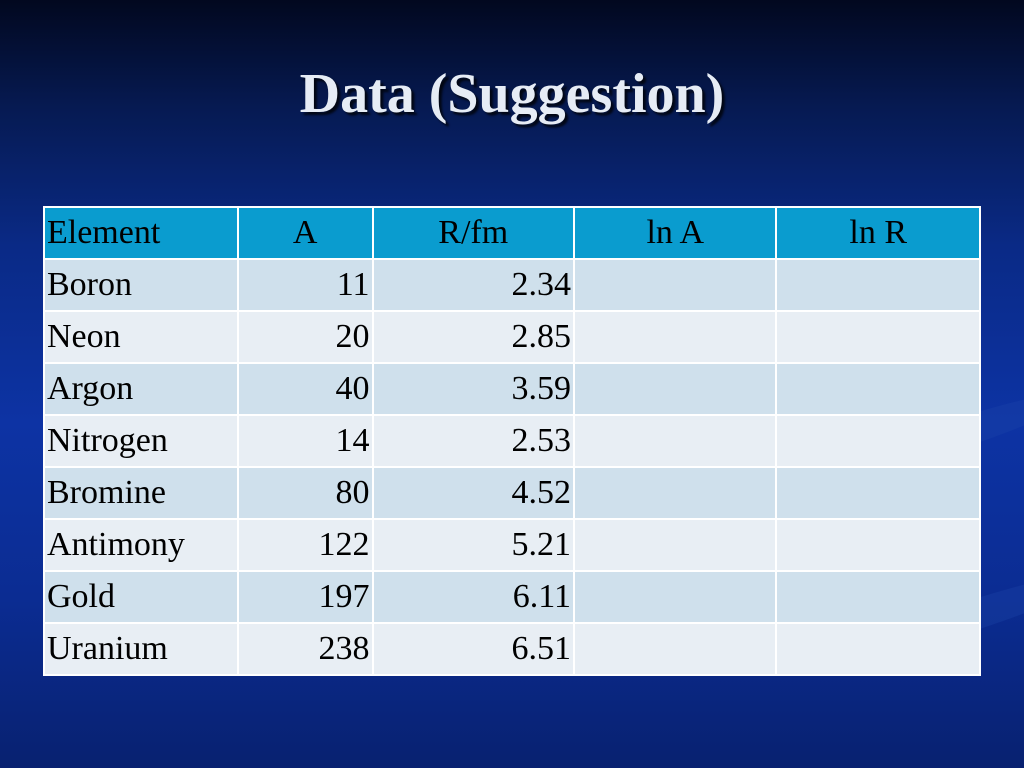 The height and width of the screenshot is (768, 1024). I want to click on element-cell: Boron, so click(141, 285).